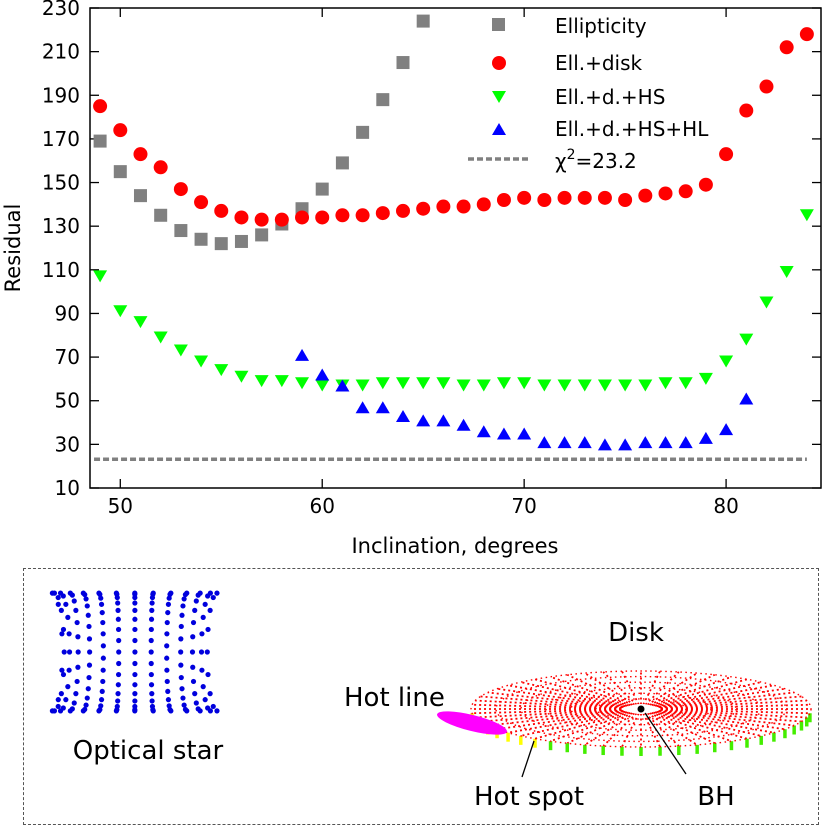  Describe the element at coordinates (596, 160) in the screenshot. I see `legend-label-chi2: χ2=23.2` at that location.